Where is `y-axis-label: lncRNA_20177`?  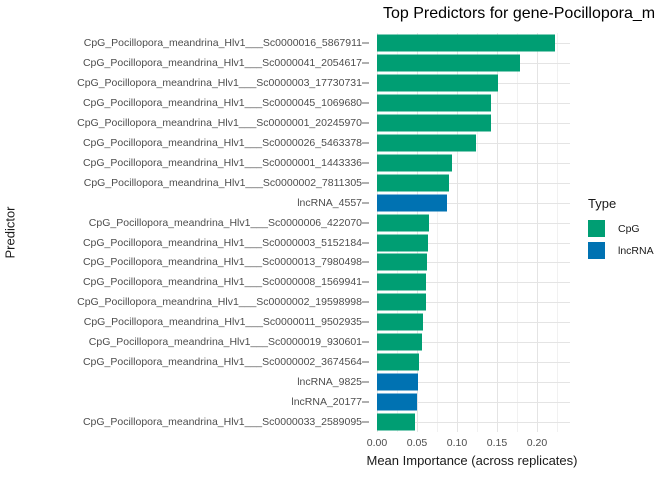 y-axis-label: lncRNA_20177 is located at coordinates (326, 402).